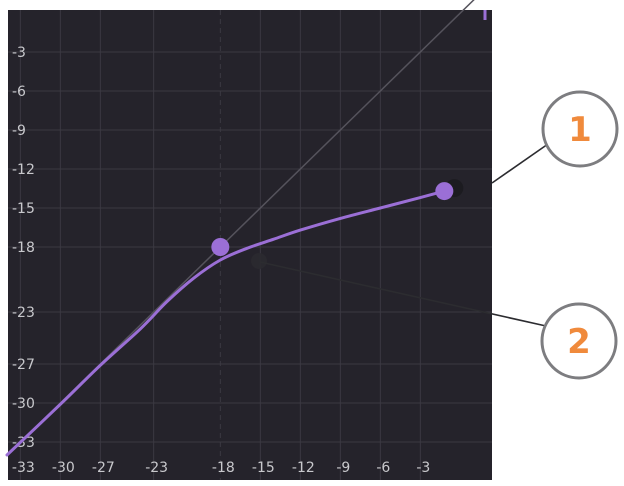 This screenshot has width=624, height=486. I want to click on y-tick-label: -30, so click(23, 404).